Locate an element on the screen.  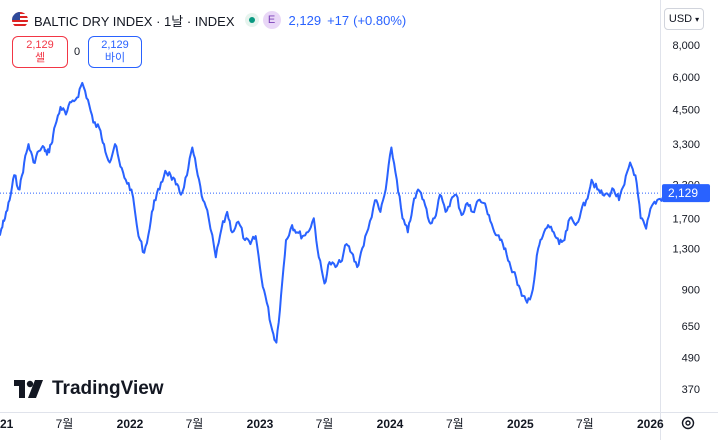
x-tick-label: 2025 is located at coordinates (520, 424).